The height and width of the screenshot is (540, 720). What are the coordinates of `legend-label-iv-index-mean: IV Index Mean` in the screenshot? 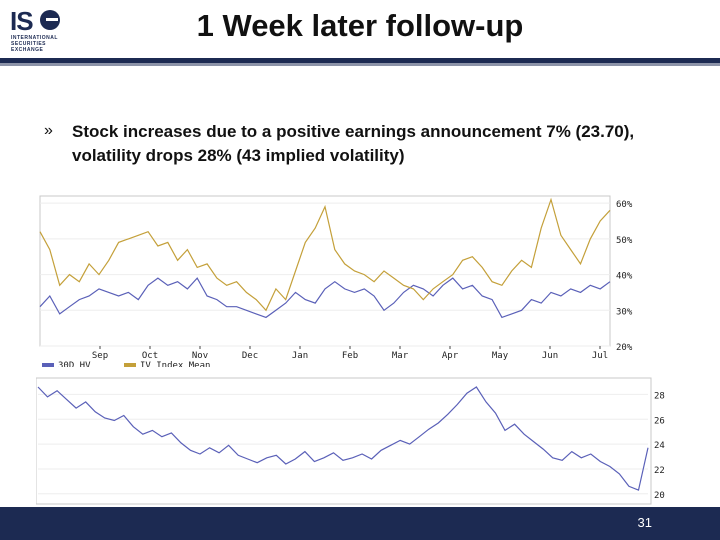 It's located at (175, 364).